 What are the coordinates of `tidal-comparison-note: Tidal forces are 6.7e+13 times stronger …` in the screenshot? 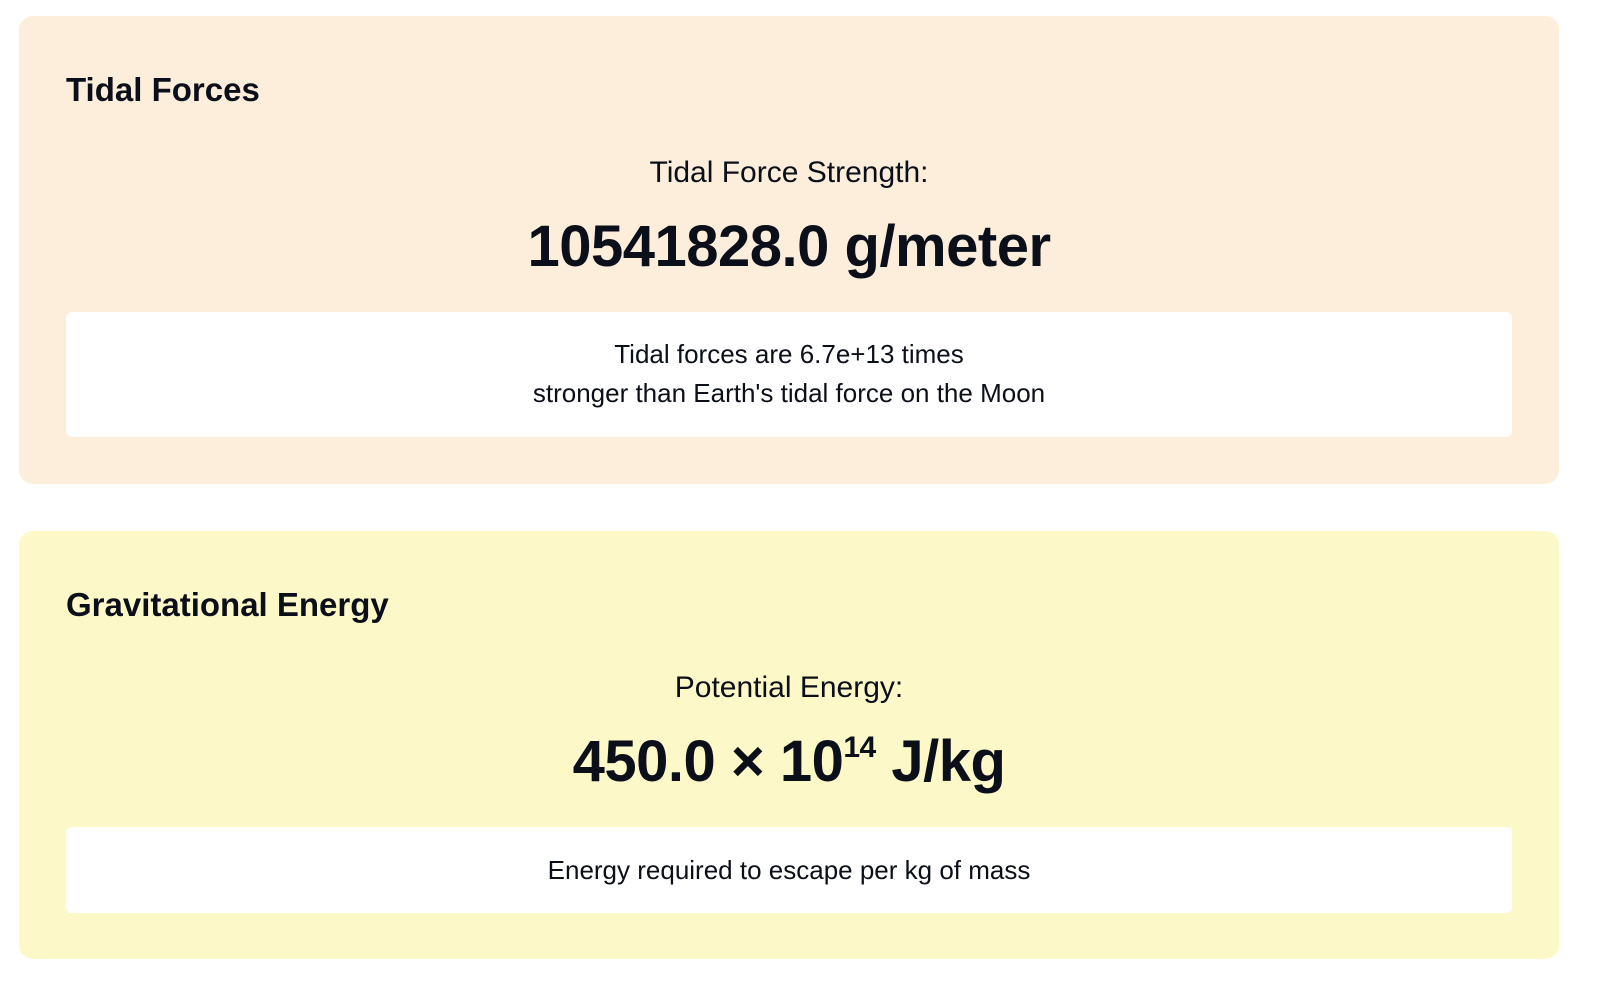 It's located at (789, 374).